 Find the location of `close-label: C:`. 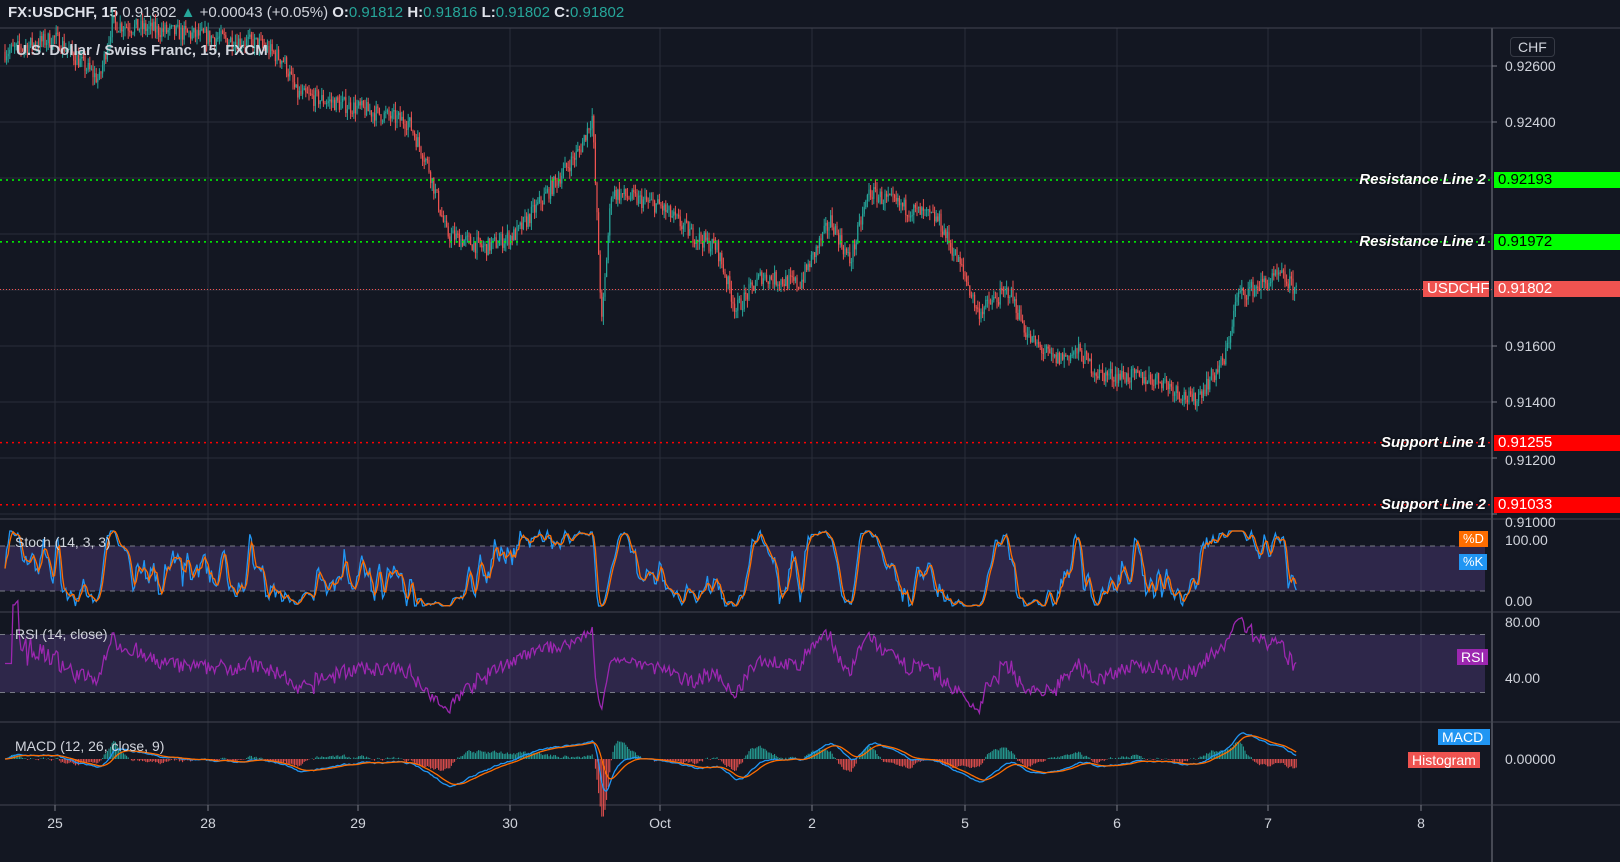

close-label: C: is located at coordinates (562, 12).